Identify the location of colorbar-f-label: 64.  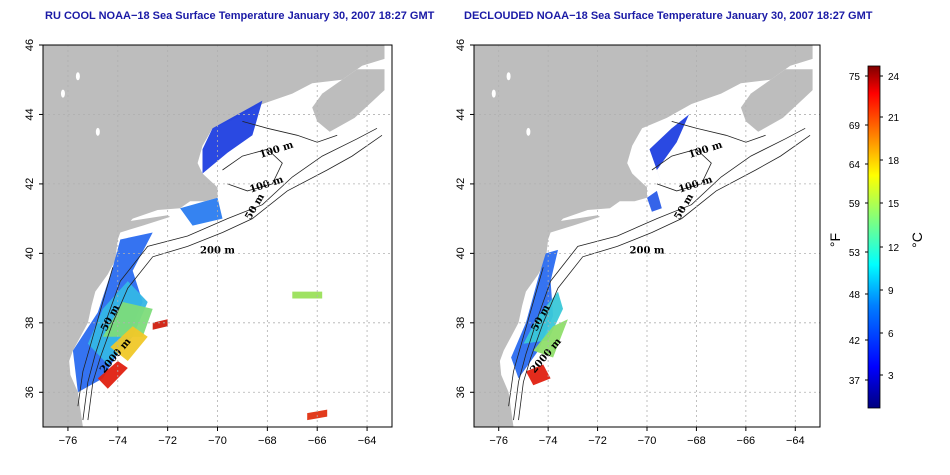
(855, 165).